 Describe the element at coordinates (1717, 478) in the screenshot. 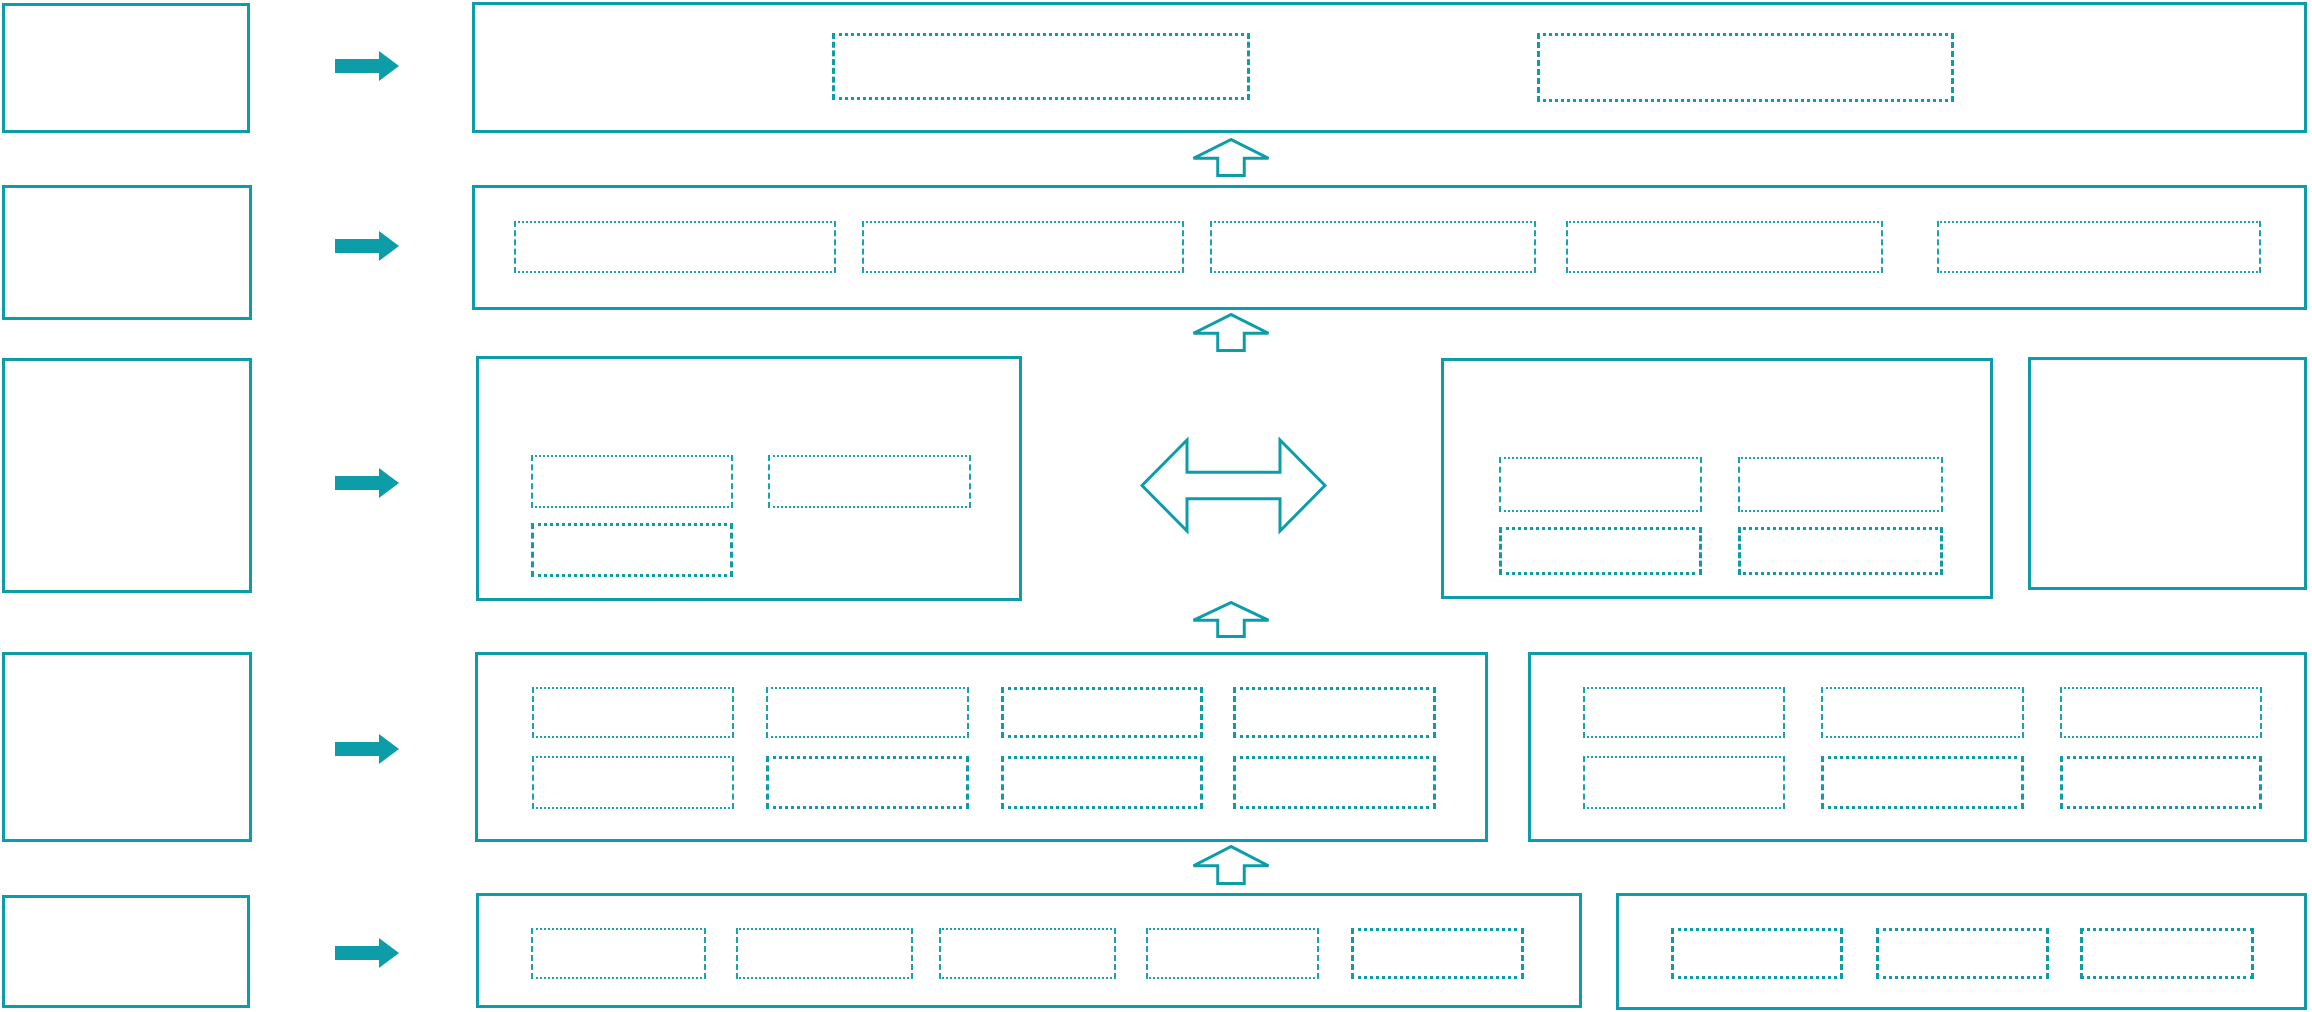

I see `layer3-right-panel` at that location.